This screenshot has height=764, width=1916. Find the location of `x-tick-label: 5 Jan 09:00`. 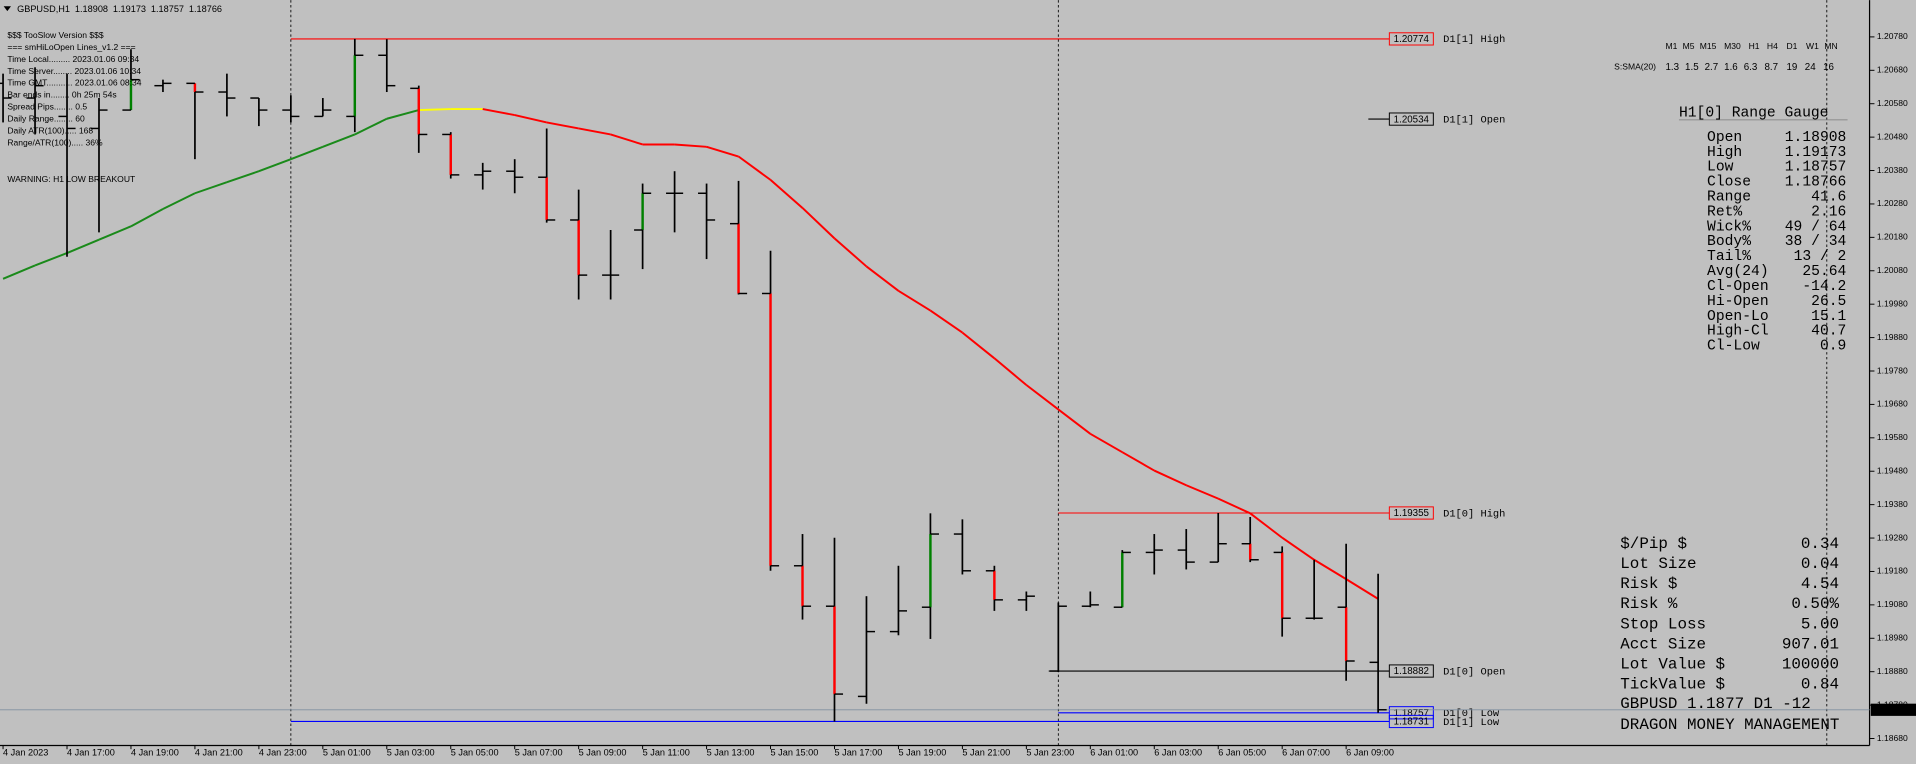

x-tick-label: 5 Jan 09:00 is located at coordinates (603, 752).